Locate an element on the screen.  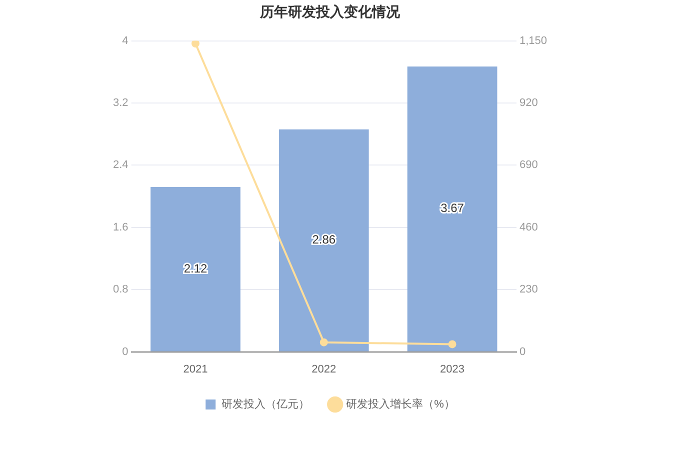
y2-tick-label: 230 is located at coordinates (528, 290).